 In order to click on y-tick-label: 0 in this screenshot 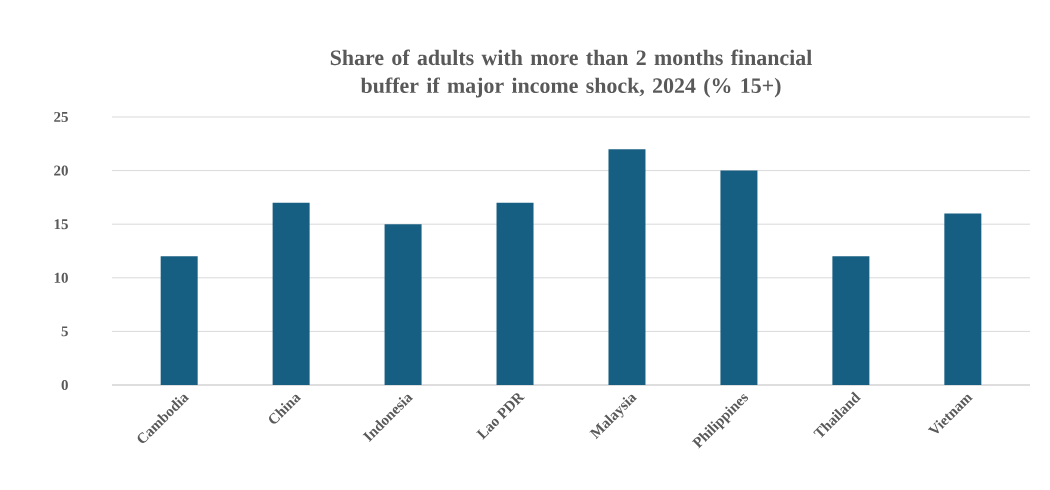, I will do `click(64, 385)`.